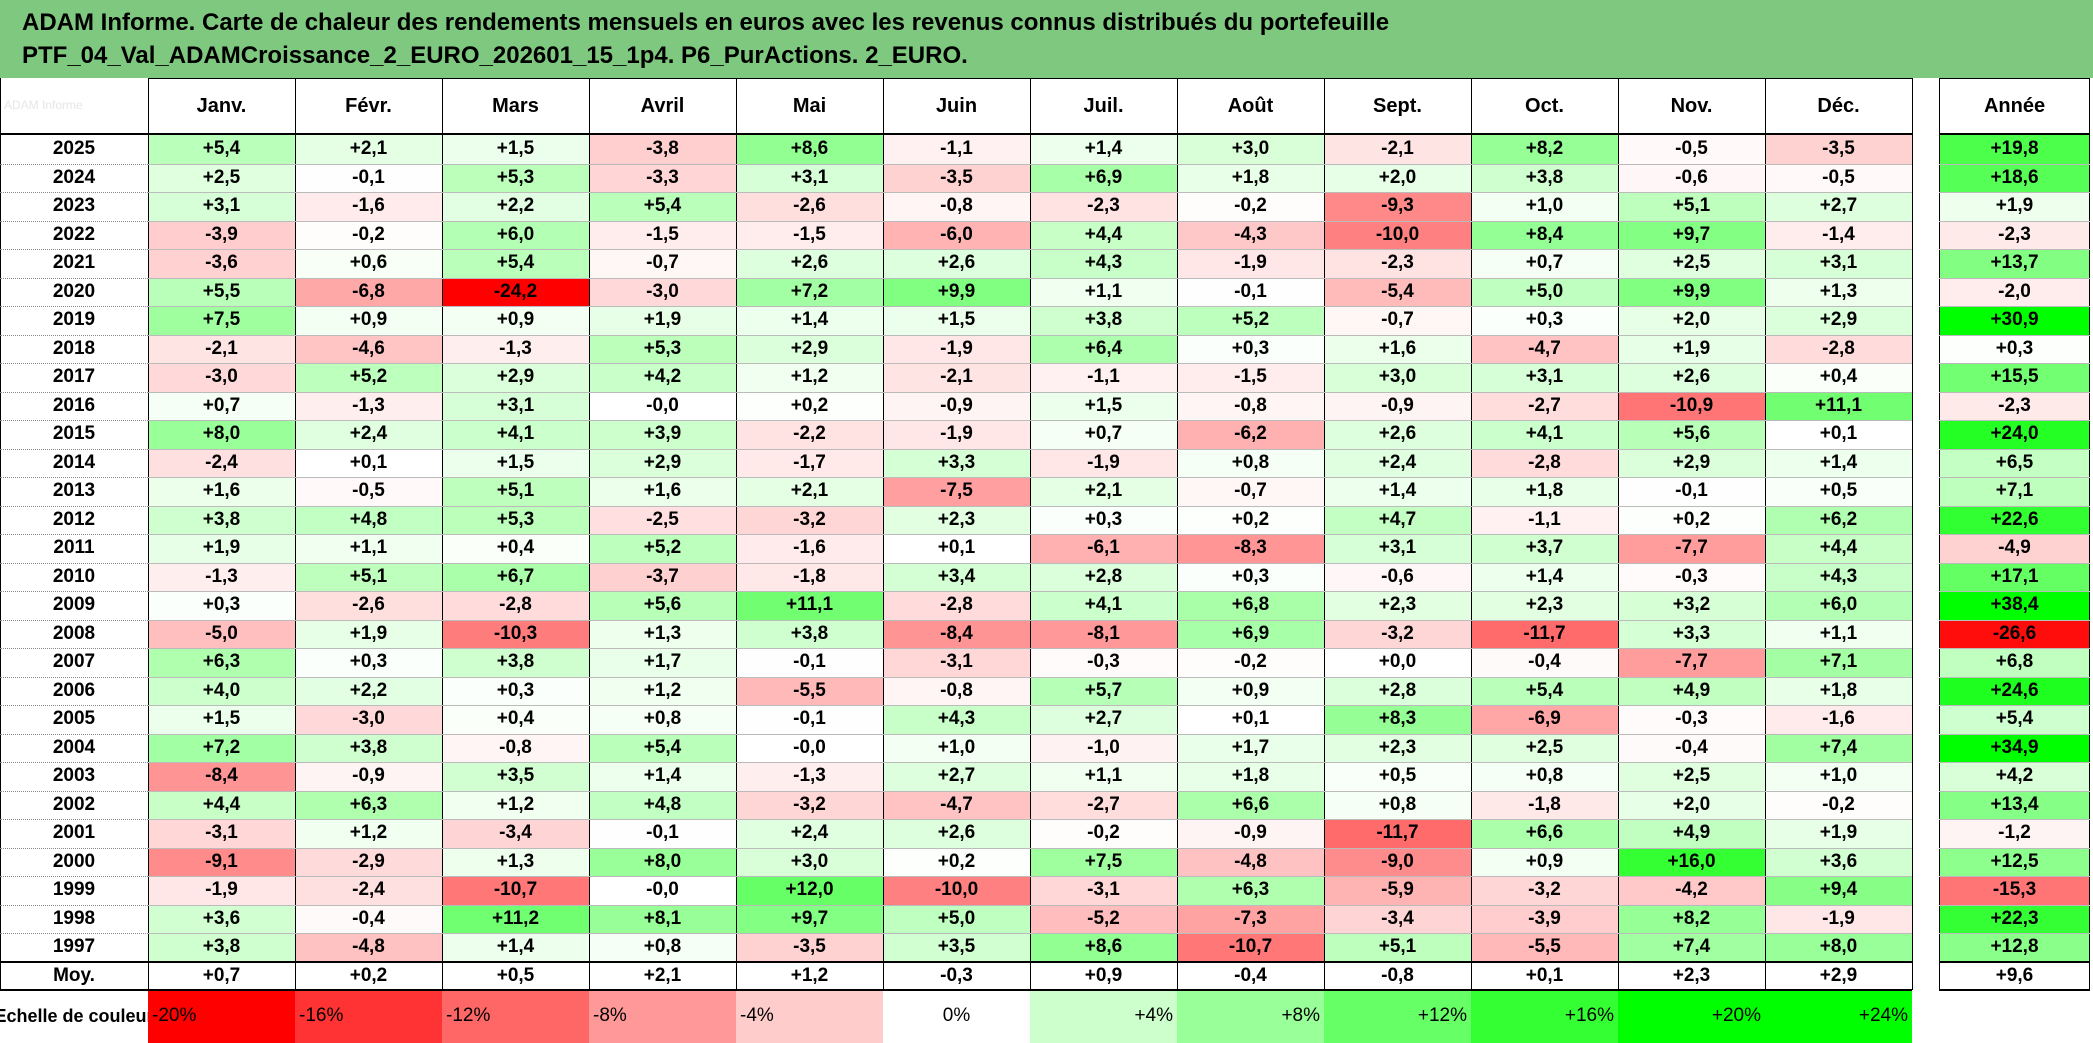 The image size is (2093, 1043). What do you see at coordinates (515, 918) in the screenshot?
I see `heatmap-cell: +11,2` at bounding box center [515, 918].